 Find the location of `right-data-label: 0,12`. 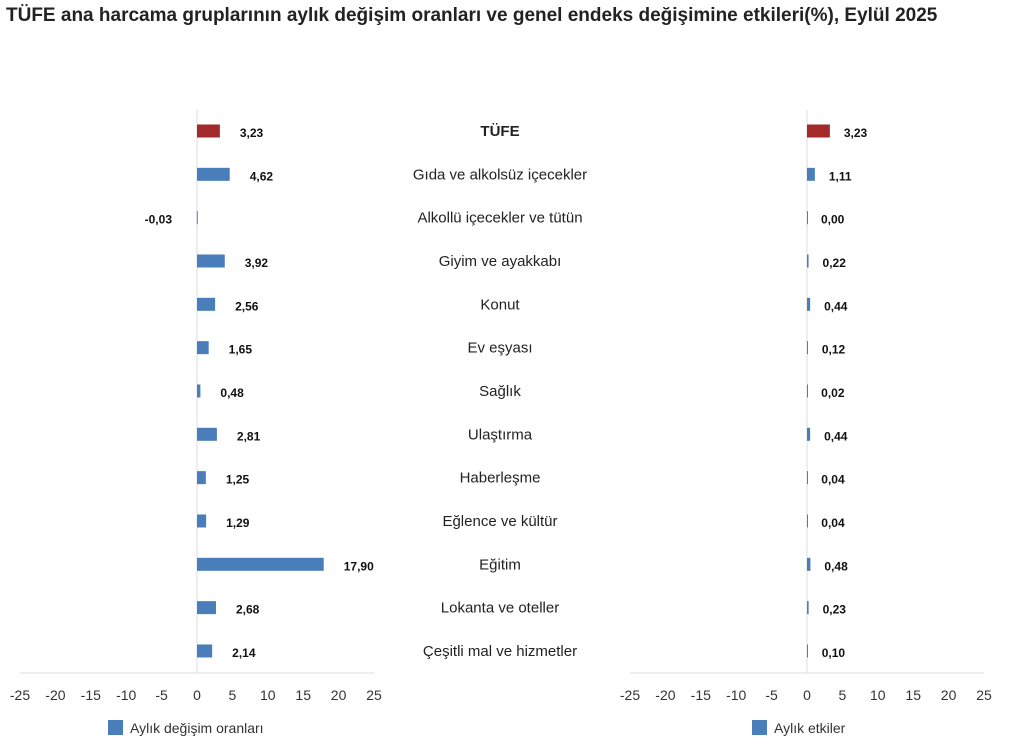

right-data-label: 0,12 is located at coordinates (834, 350).